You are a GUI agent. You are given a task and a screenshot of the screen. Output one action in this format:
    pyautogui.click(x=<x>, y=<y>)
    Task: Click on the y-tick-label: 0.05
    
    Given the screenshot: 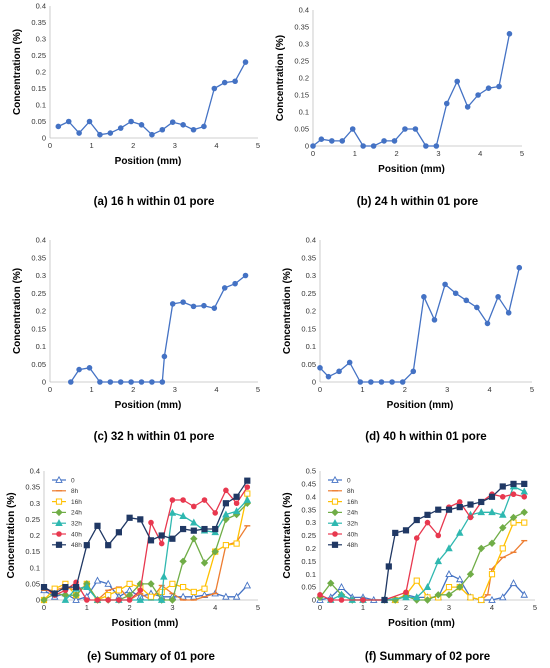 What is the action you would take?
    pyautogui.click(x=301, y=129)
    